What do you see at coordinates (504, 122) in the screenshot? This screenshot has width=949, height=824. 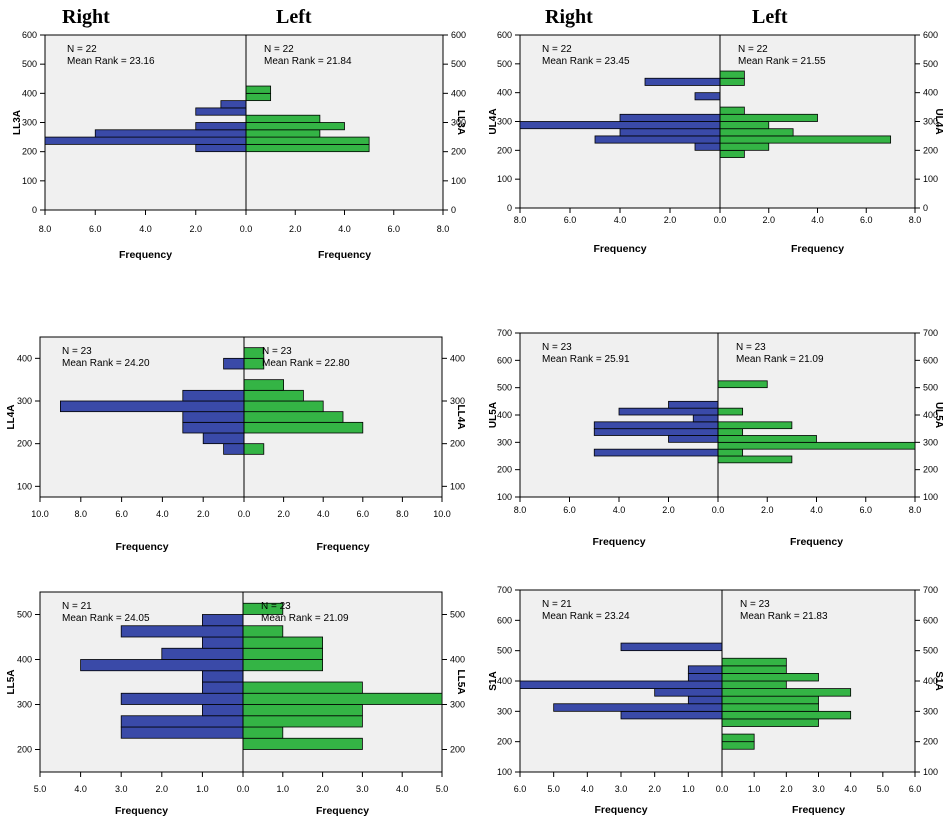 I see `ul4a-ytick-label-left-3: 300` at bounding box center [504, 122].